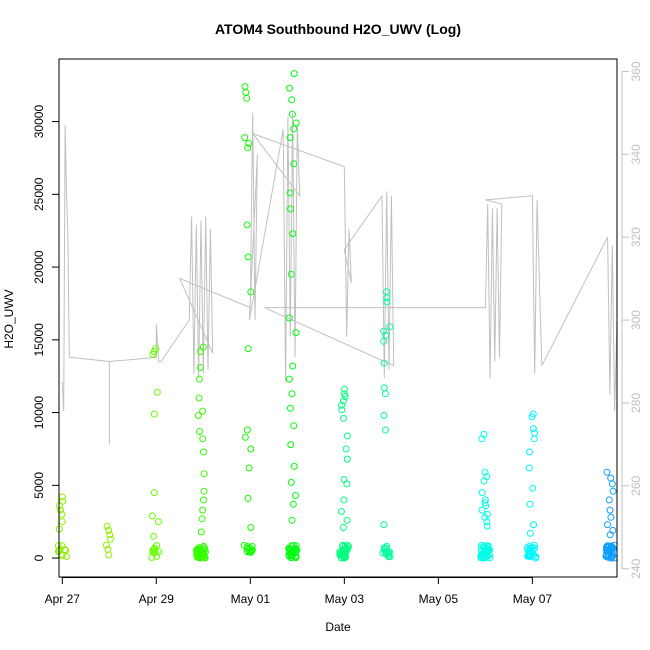 This screenshot has width=650, height=650. What do you see at coordinates (157, 599) in the screenshot?
I see `x-tick-label: Apr 29` at bounding box center [157, 599].